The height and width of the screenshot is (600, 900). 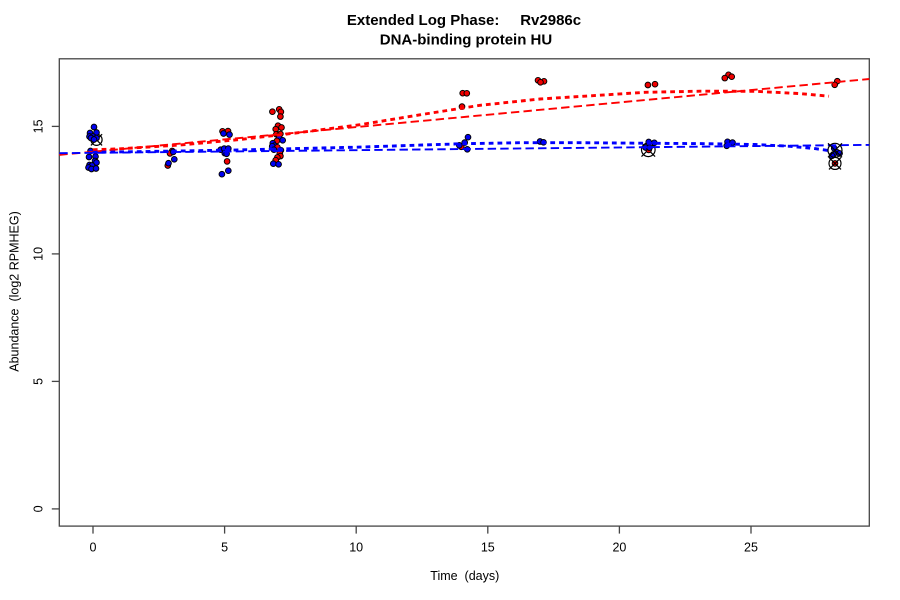 What do you see at coordinates (751, 548) in the screenshot?
I see `svg-text: 25` at bounding box center [751, 548].